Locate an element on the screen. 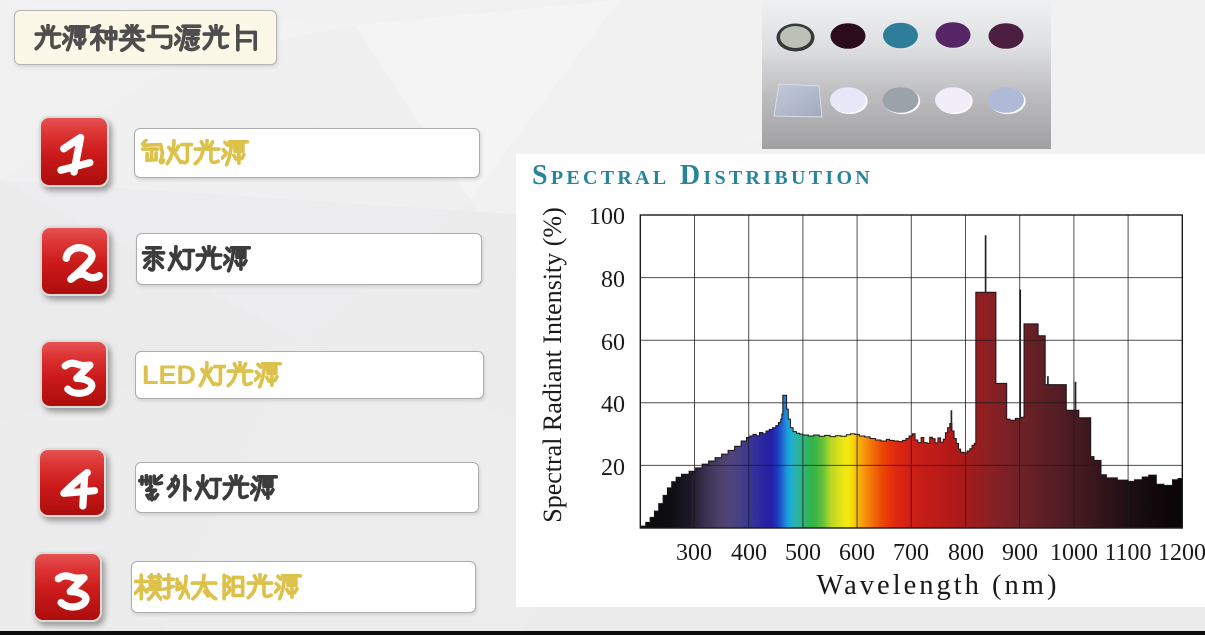 The height and width of the screenshot is (635, 1205). svg-text: 400 is located at coordinates (749, 553).